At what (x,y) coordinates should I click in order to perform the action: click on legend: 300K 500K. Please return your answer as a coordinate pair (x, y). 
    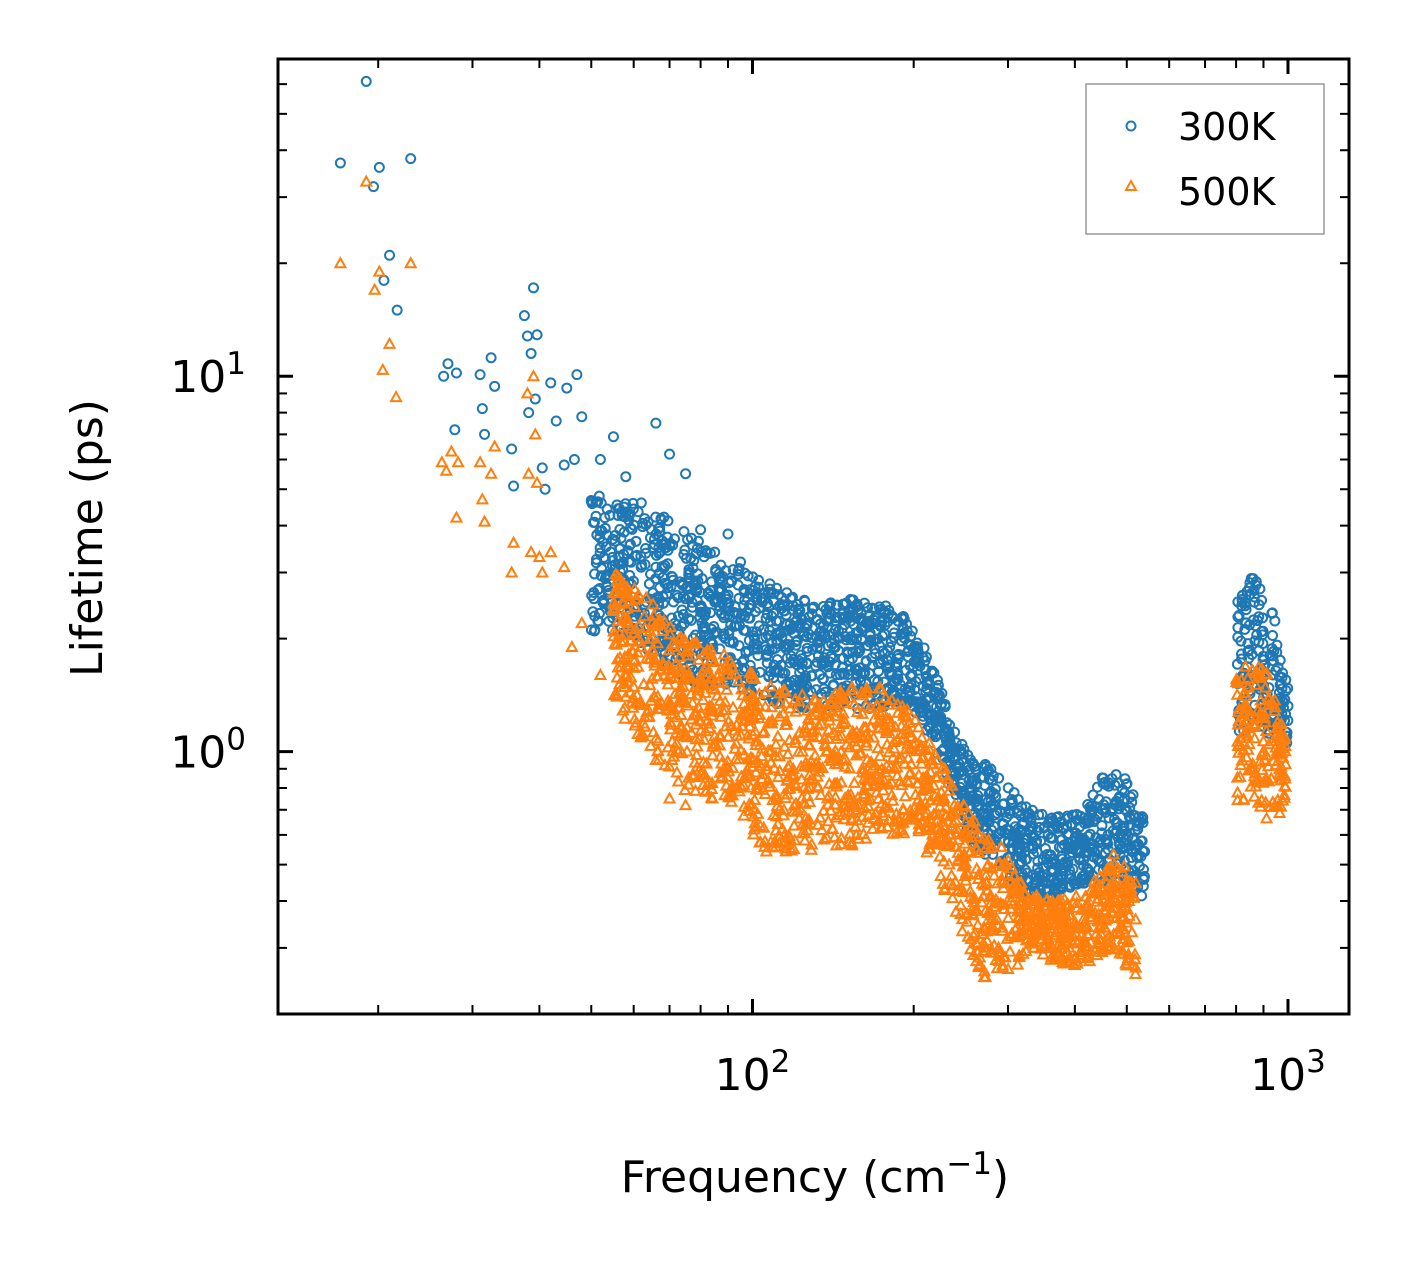
    Looking at the image, I should click on (1205, 159).